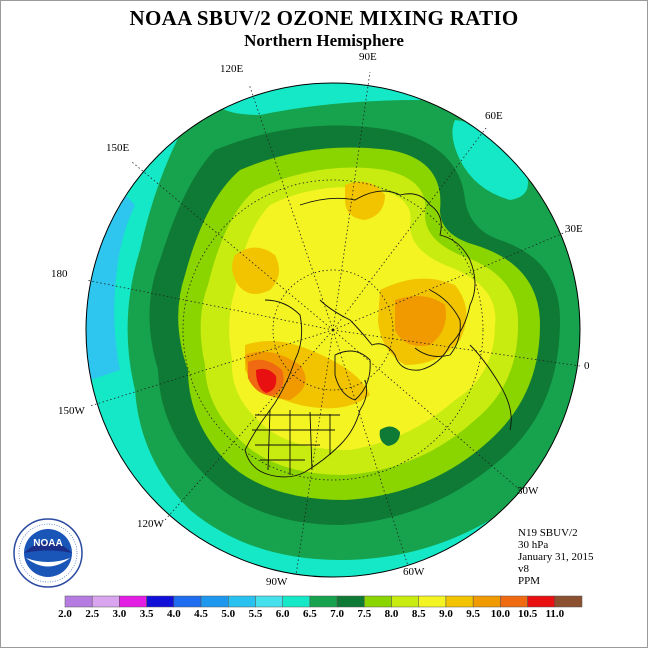  I want to click on colorbar-tick-label: 4.5, so click(201, 614).